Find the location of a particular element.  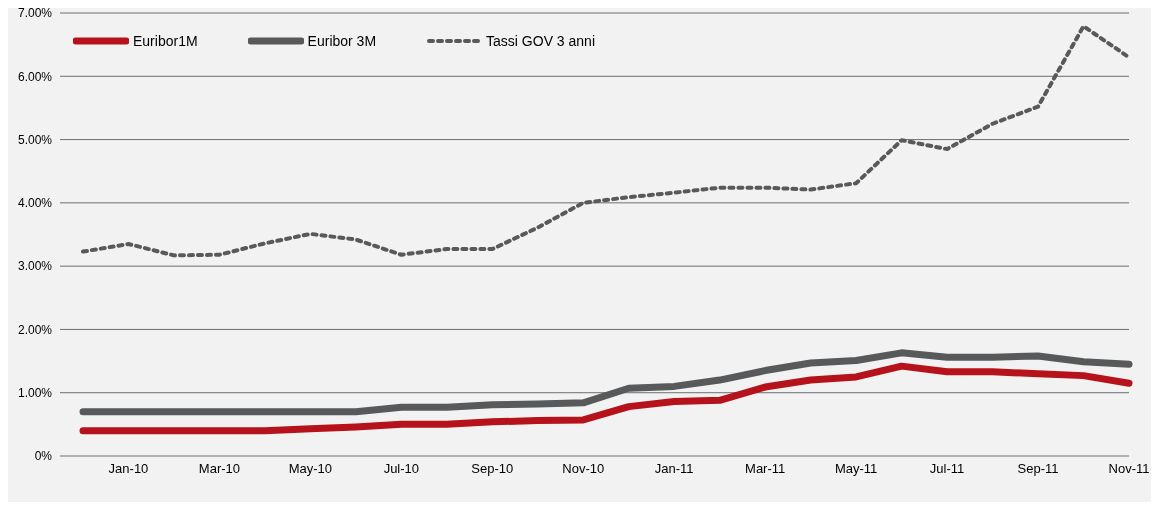

x-tick-label: Sep-10 is located at coordinates (492, 469).